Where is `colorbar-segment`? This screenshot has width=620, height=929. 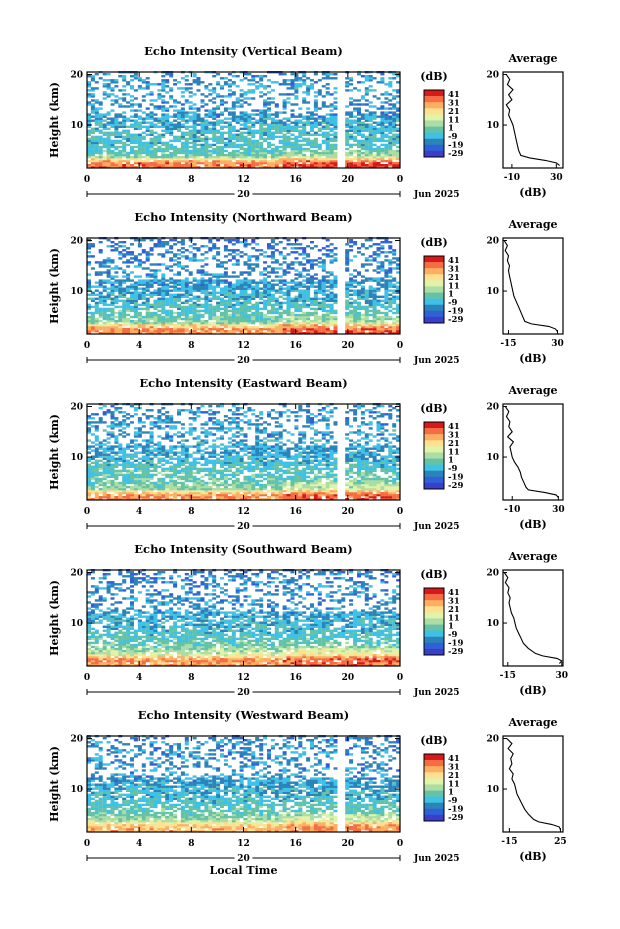
colorbar-segment is located at coordinates (434, 302).